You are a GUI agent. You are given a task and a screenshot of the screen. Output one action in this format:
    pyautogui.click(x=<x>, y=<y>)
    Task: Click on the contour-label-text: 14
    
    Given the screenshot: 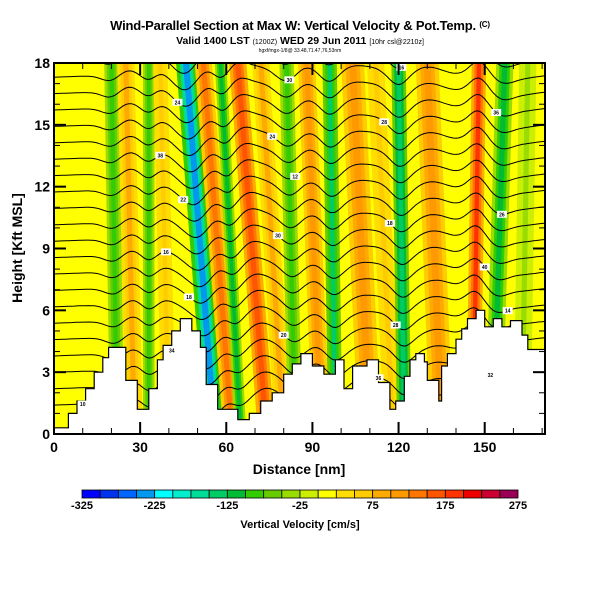 What is the action you would take?
    pyautogui.click(x=508, y=312)
    